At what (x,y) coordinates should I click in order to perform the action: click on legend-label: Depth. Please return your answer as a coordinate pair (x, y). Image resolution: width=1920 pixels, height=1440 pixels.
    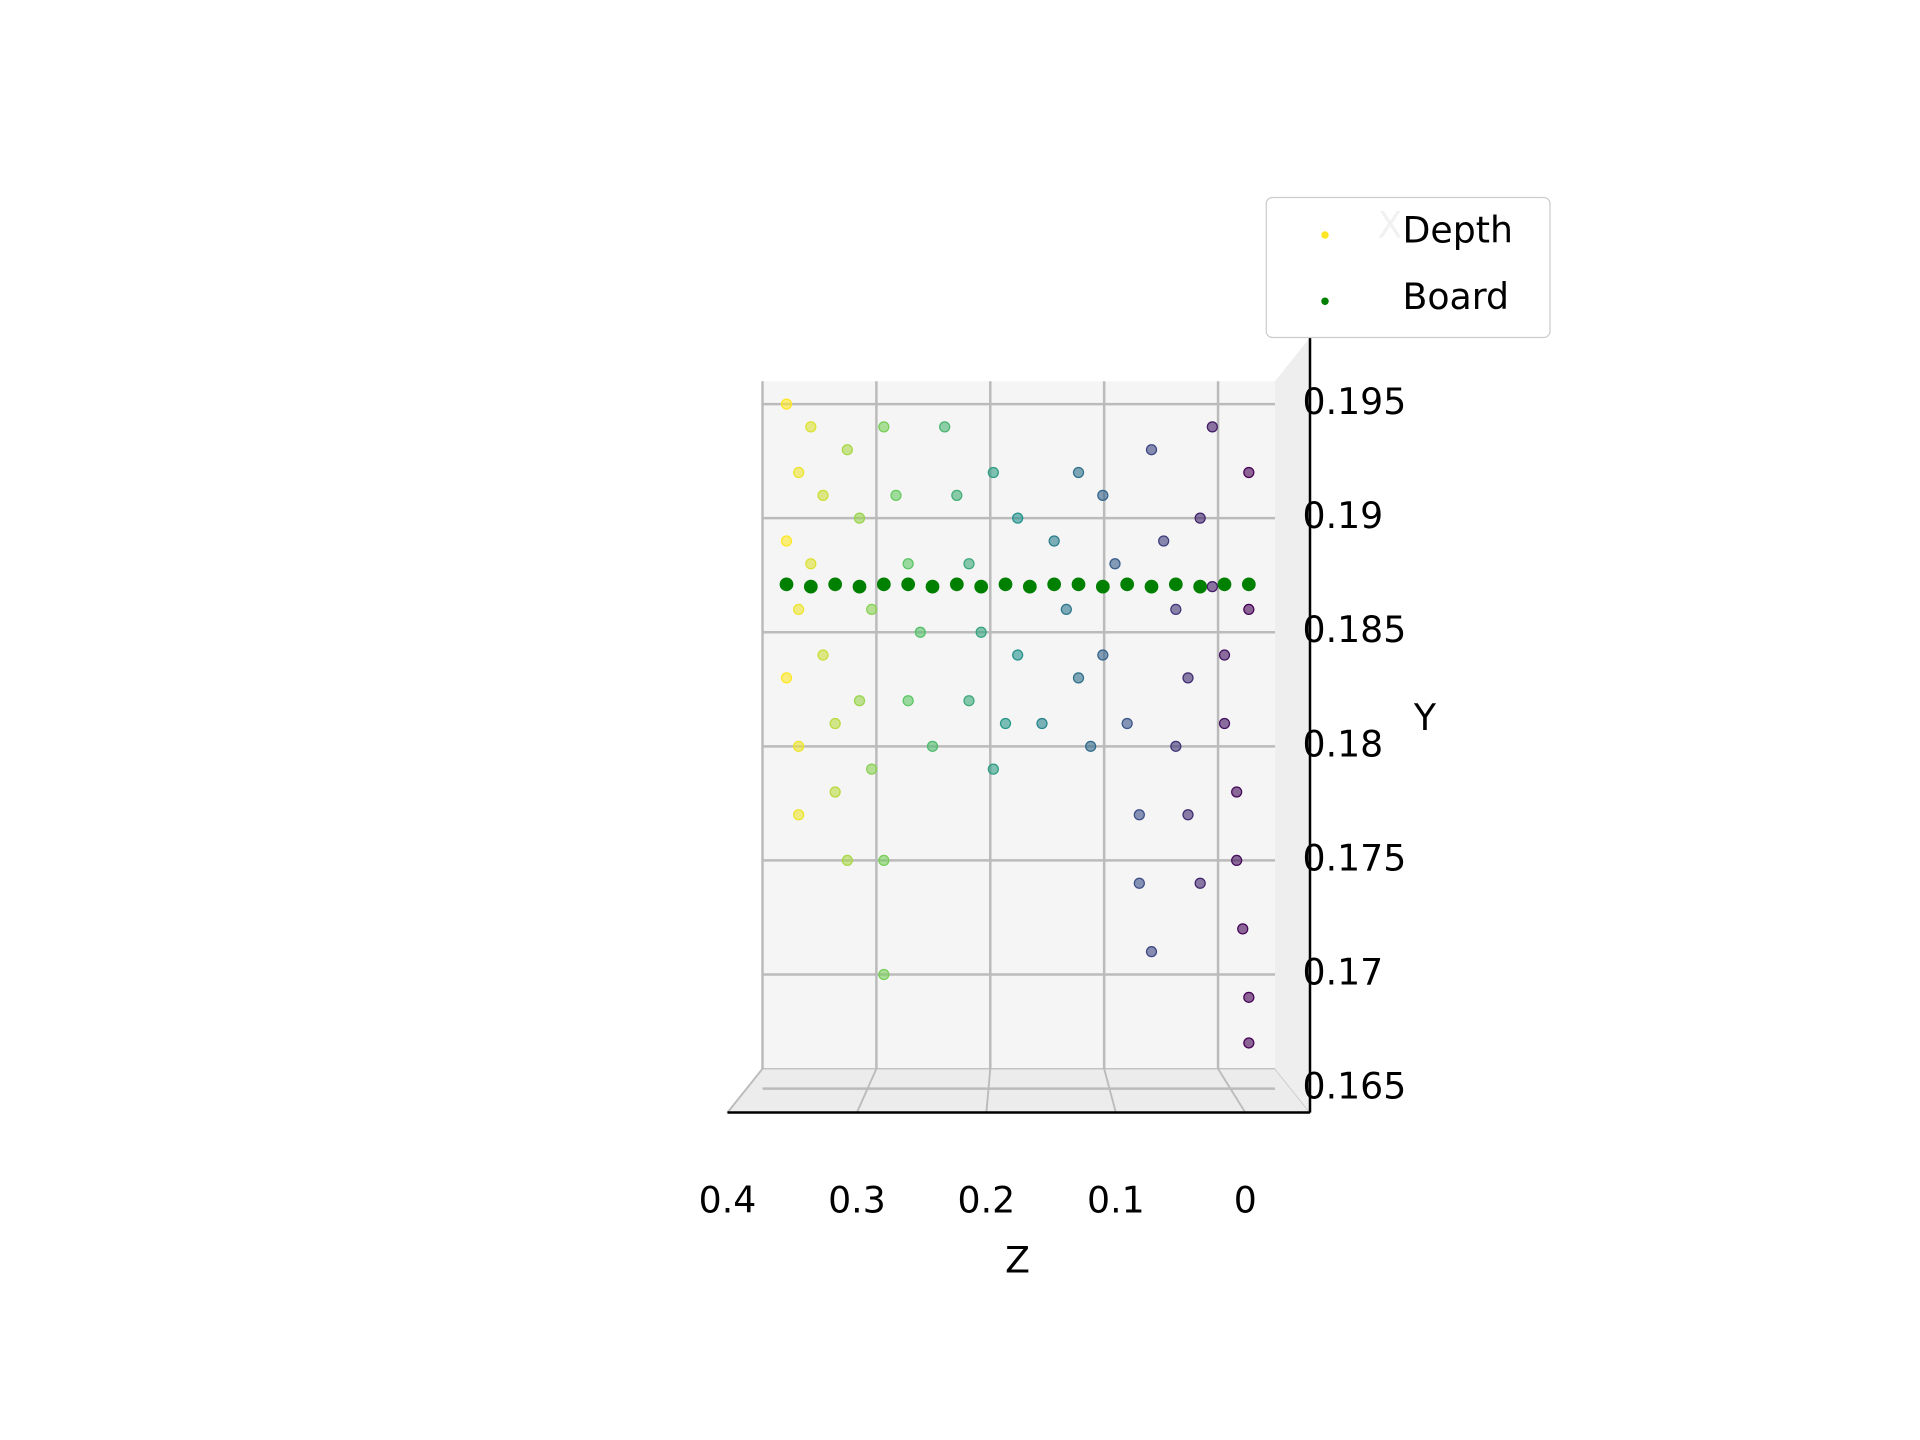
    Looking at the image, I should click on (1458, 230).